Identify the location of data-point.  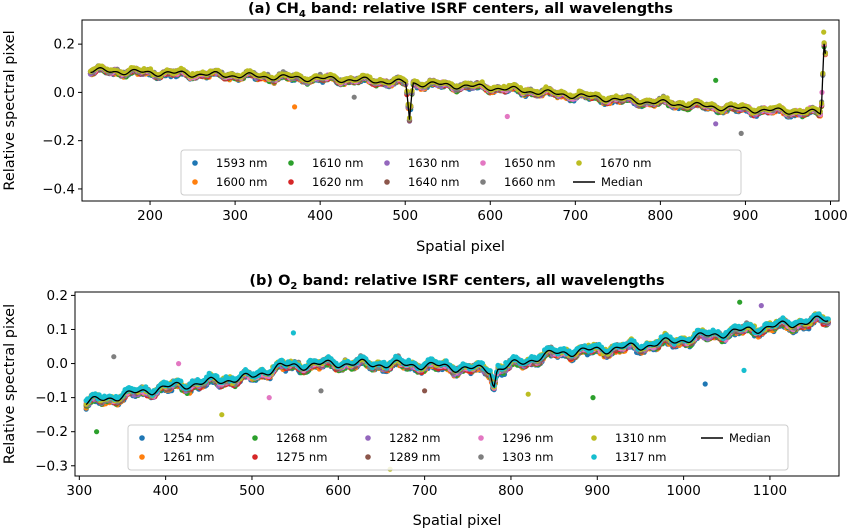
(406, 82).